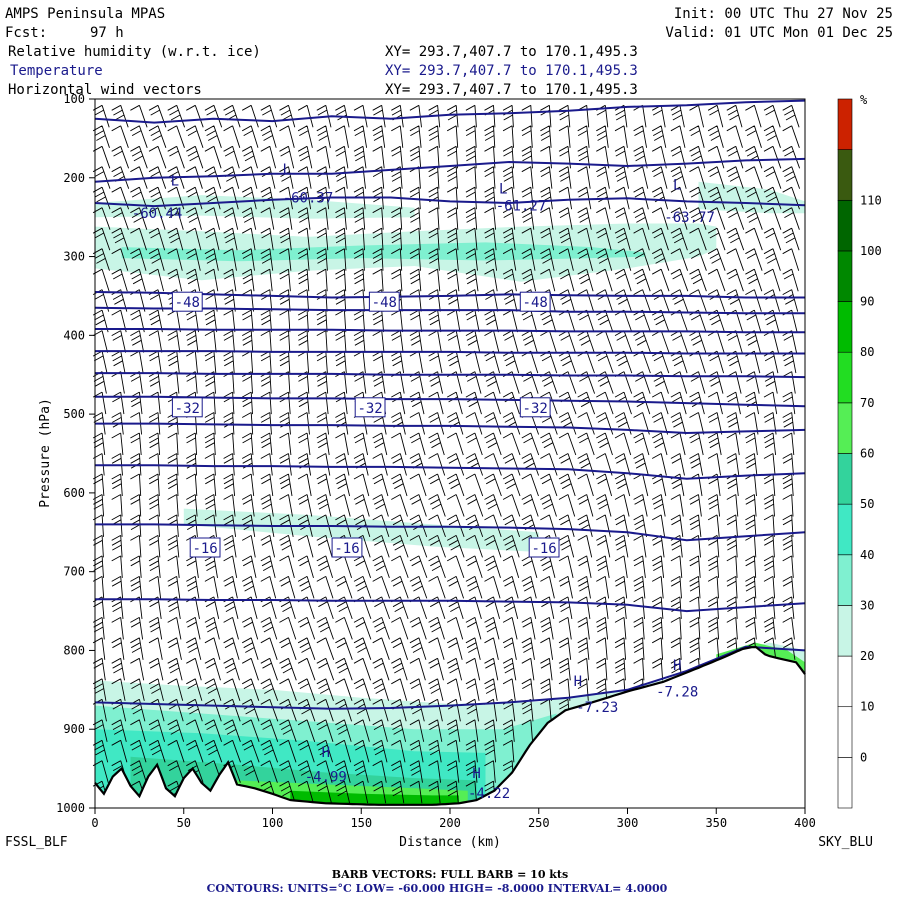 Image resolution: width=900 pixels, height=900 pixels. What do you see at coordinates (689, 218) in the screenshot?
I see `contour-label: -63.77` at bounding box center [689, 218].